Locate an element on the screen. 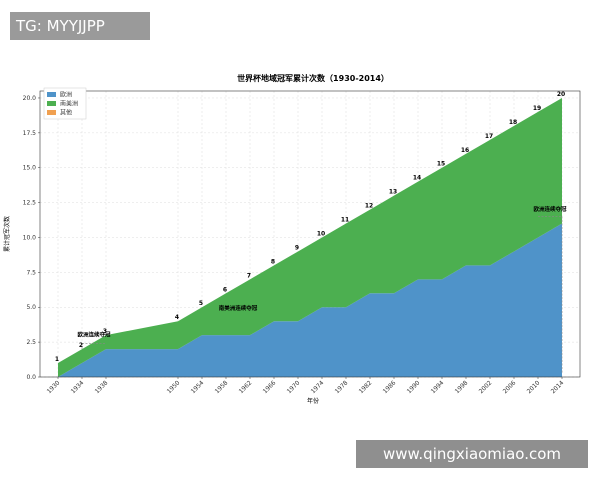 Image resolution: width=600 pixels, height=480 pixels. legend-label: 其他 is located at coordinates (66, 113).